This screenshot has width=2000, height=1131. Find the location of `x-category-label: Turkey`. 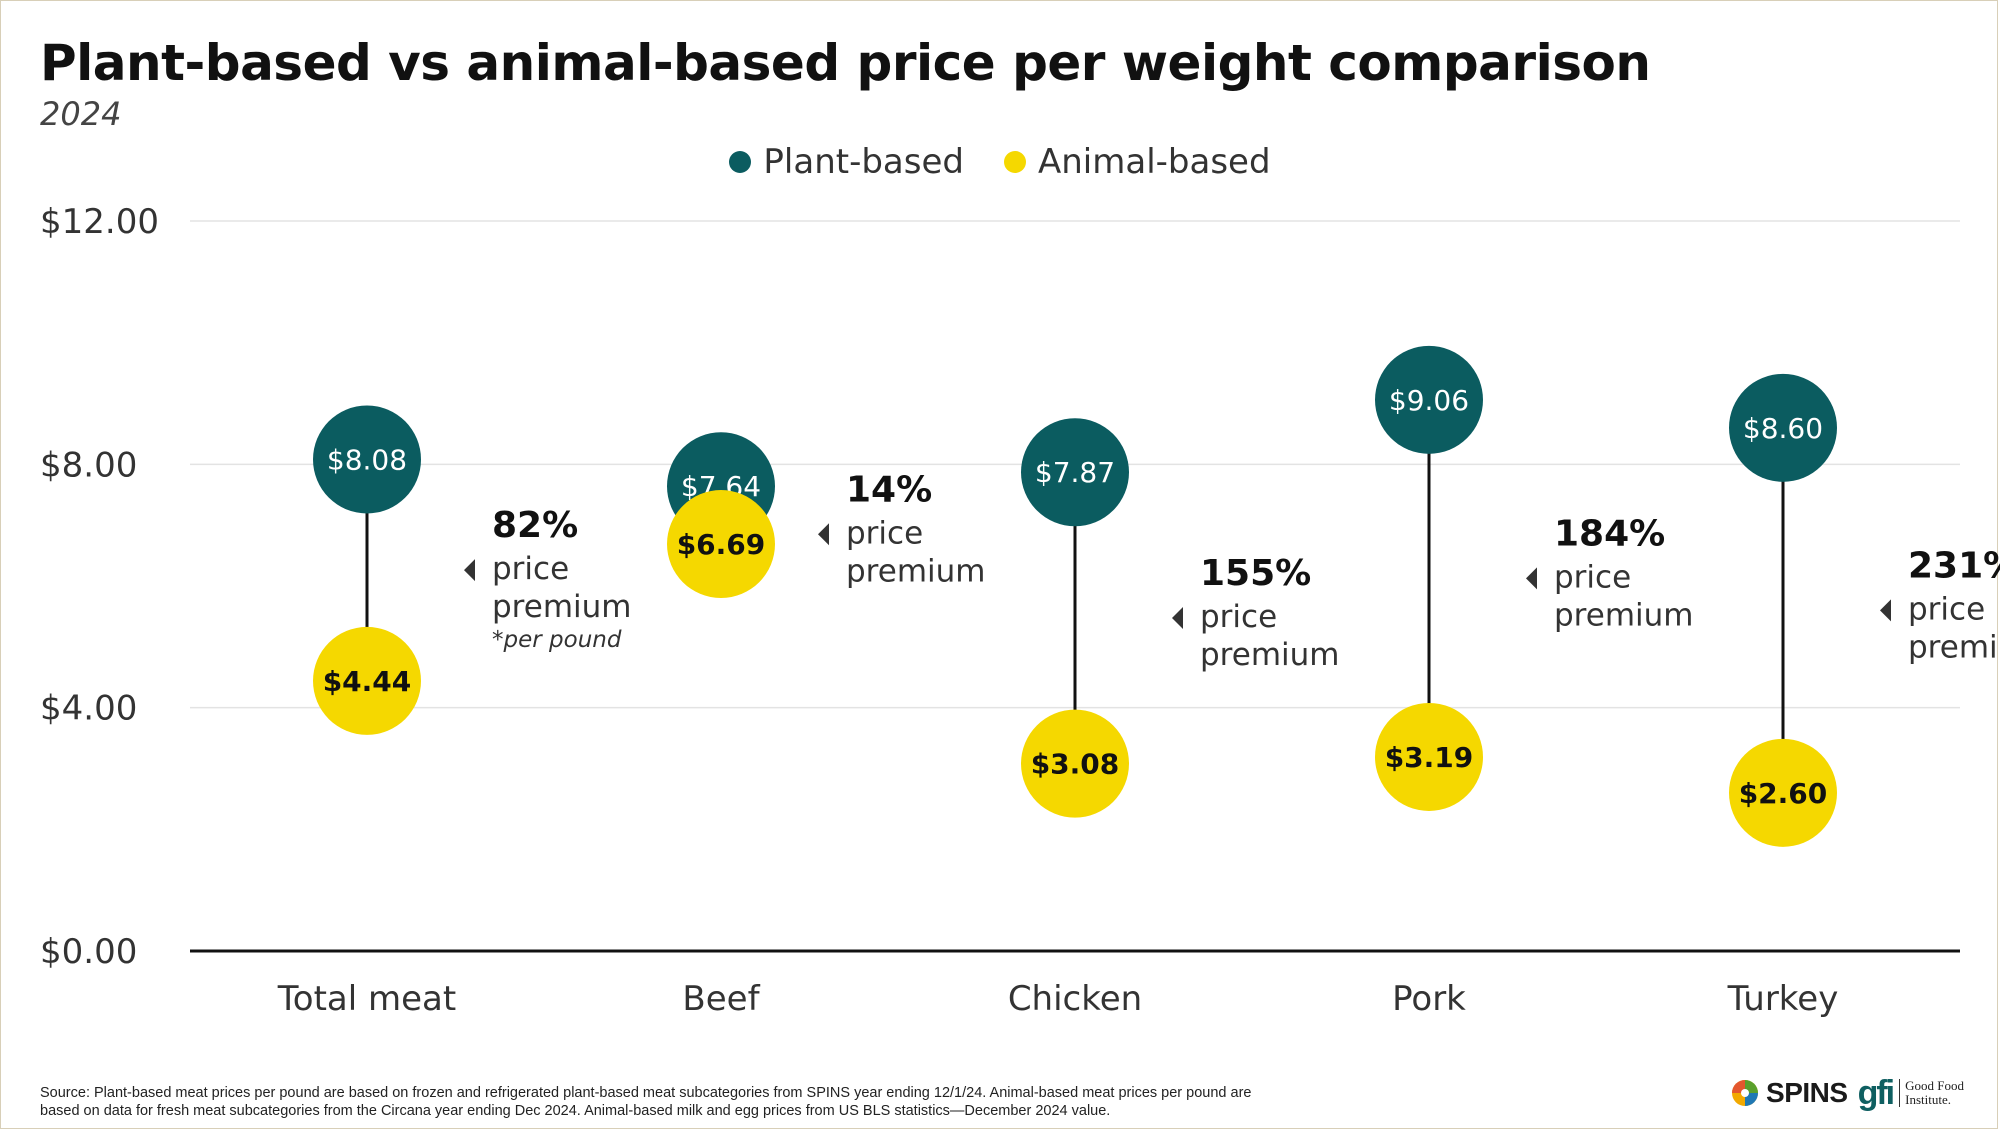

x-category-label: Turkey is located at coordinates (1783, 999).